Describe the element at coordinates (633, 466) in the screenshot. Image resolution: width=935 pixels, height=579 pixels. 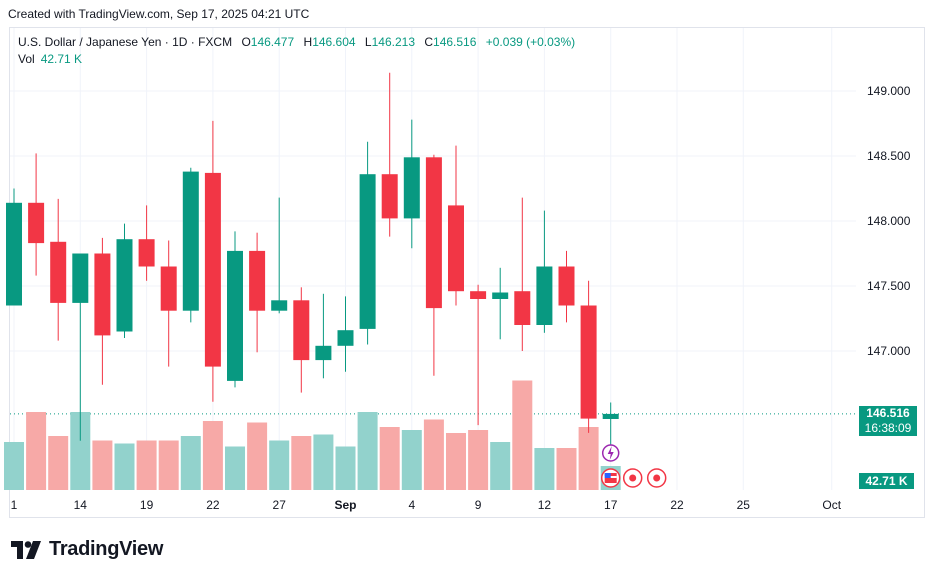
I see `event-markers` at that location.